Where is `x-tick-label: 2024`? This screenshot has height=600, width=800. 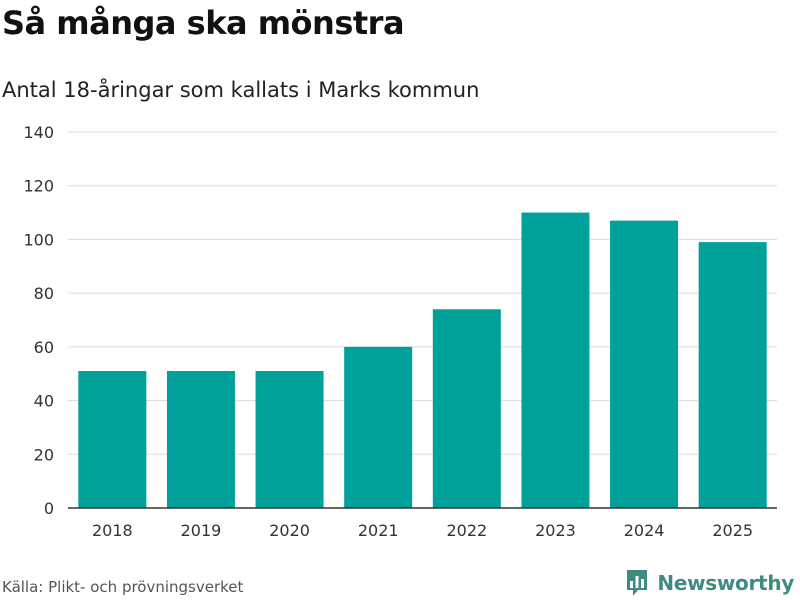
x-tick-label: 2024 is located at coordinates (644, 530).